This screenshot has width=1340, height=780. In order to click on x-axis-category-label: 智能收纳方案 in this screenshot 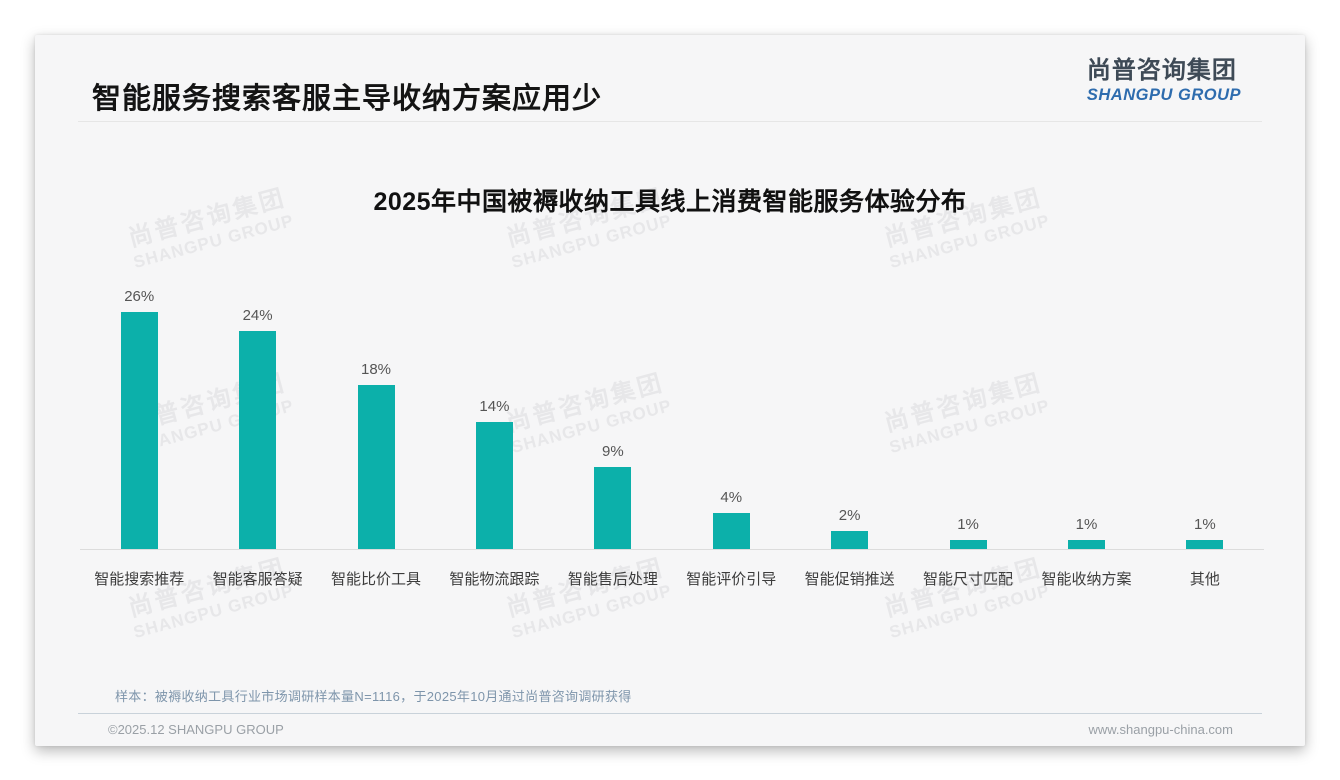, I will do `click(1086, 579)`.